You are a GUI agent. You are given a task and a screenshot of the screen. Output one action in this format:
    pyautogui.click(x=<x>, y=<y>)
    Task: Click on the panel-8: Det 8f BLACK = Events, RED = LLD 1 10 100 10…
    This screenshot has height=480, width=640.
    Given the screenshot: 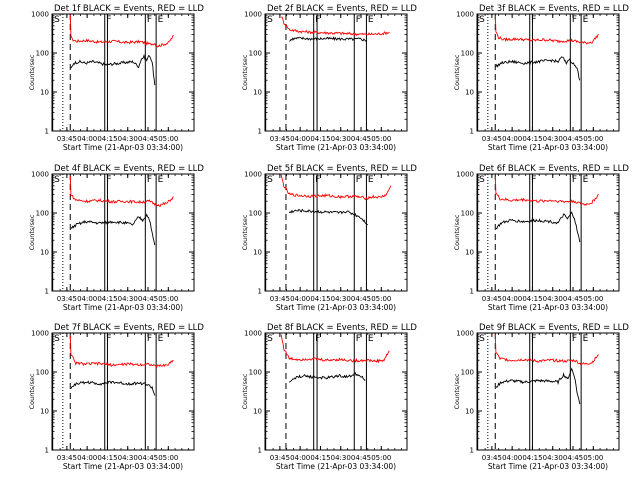 What is the action you would take?
    pyautogui.click(x=329, y=397)
    